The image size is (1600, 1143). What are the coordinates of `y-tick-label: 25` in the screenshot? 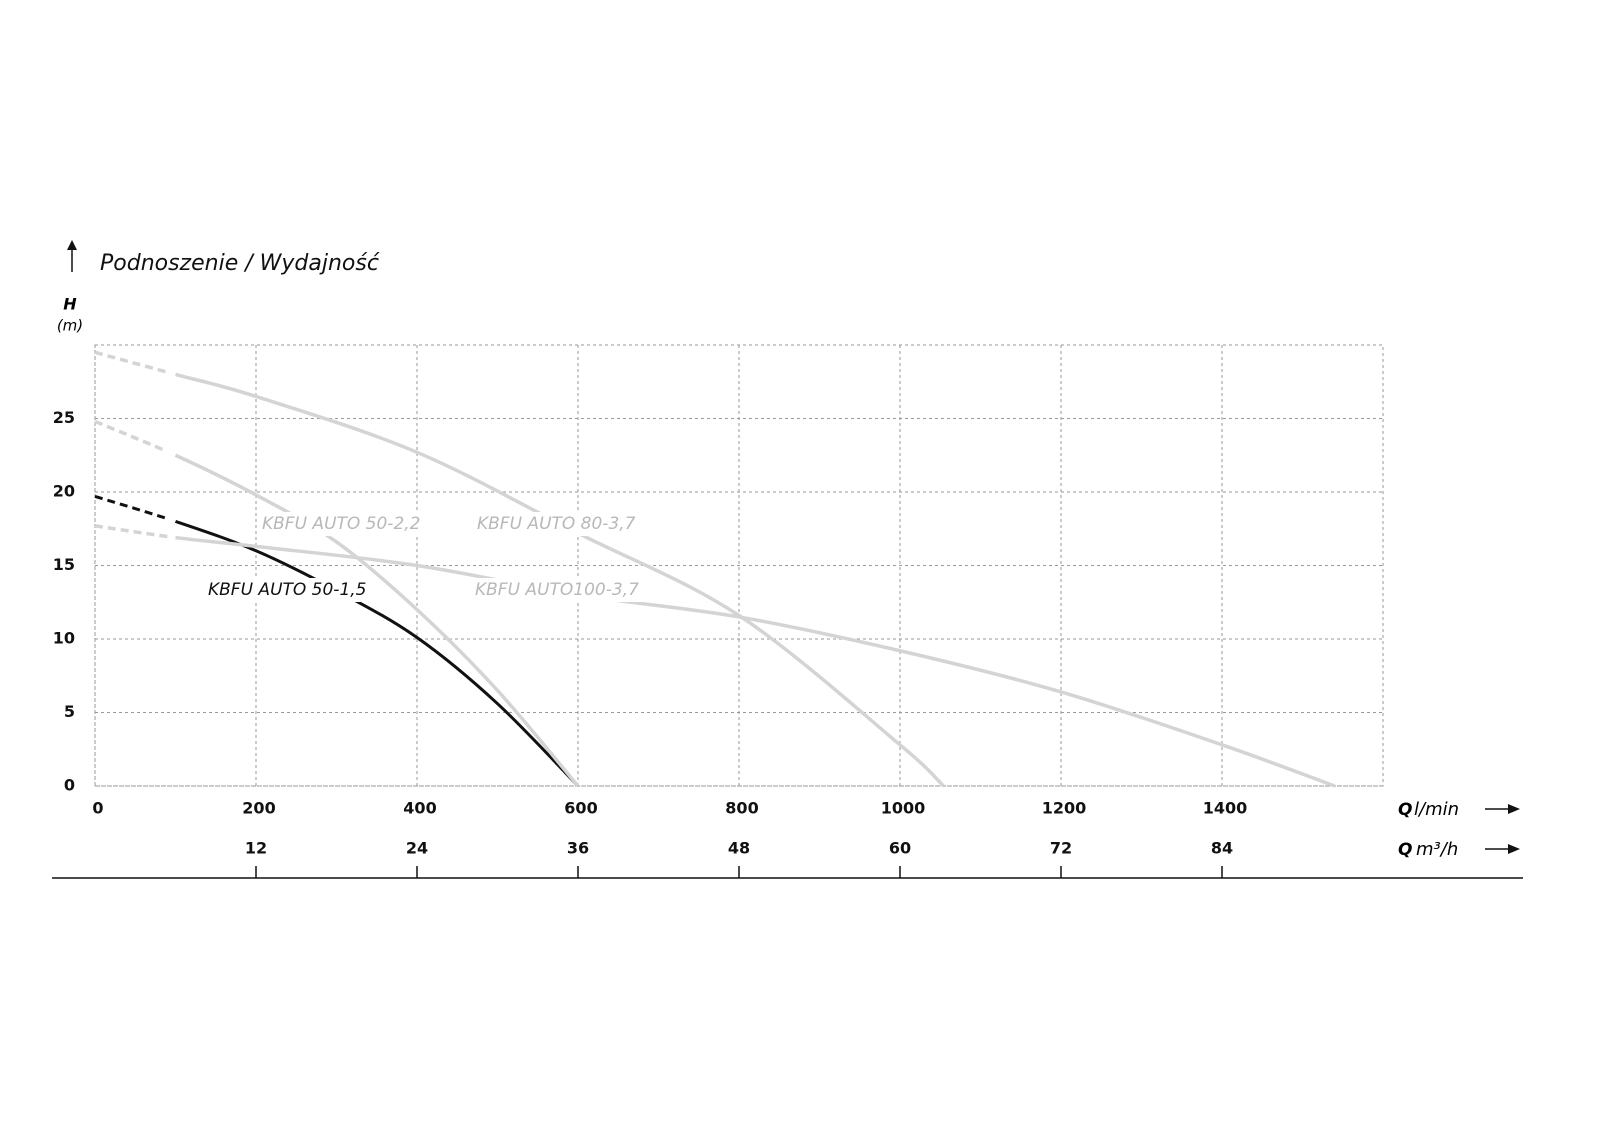 It's located at (64, 417).